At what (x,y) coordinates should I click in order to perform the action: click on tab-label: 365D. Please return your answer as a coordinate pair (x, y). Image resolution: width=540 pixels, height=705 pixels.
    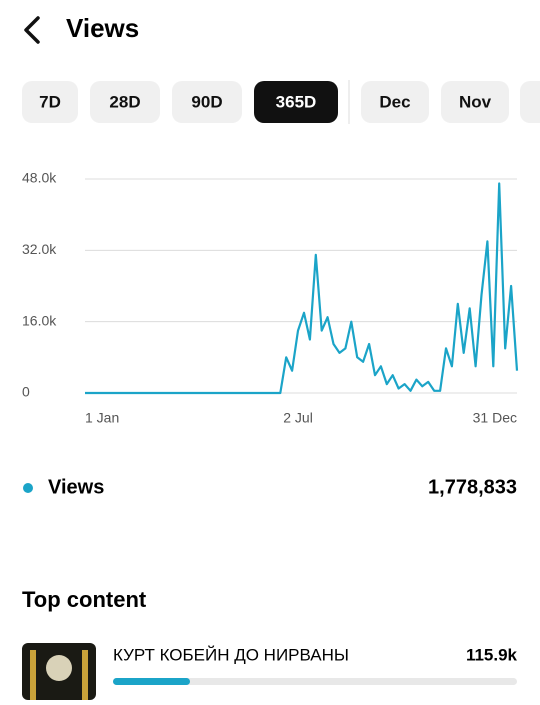
    Looking at the image, I should click on (296, 101).